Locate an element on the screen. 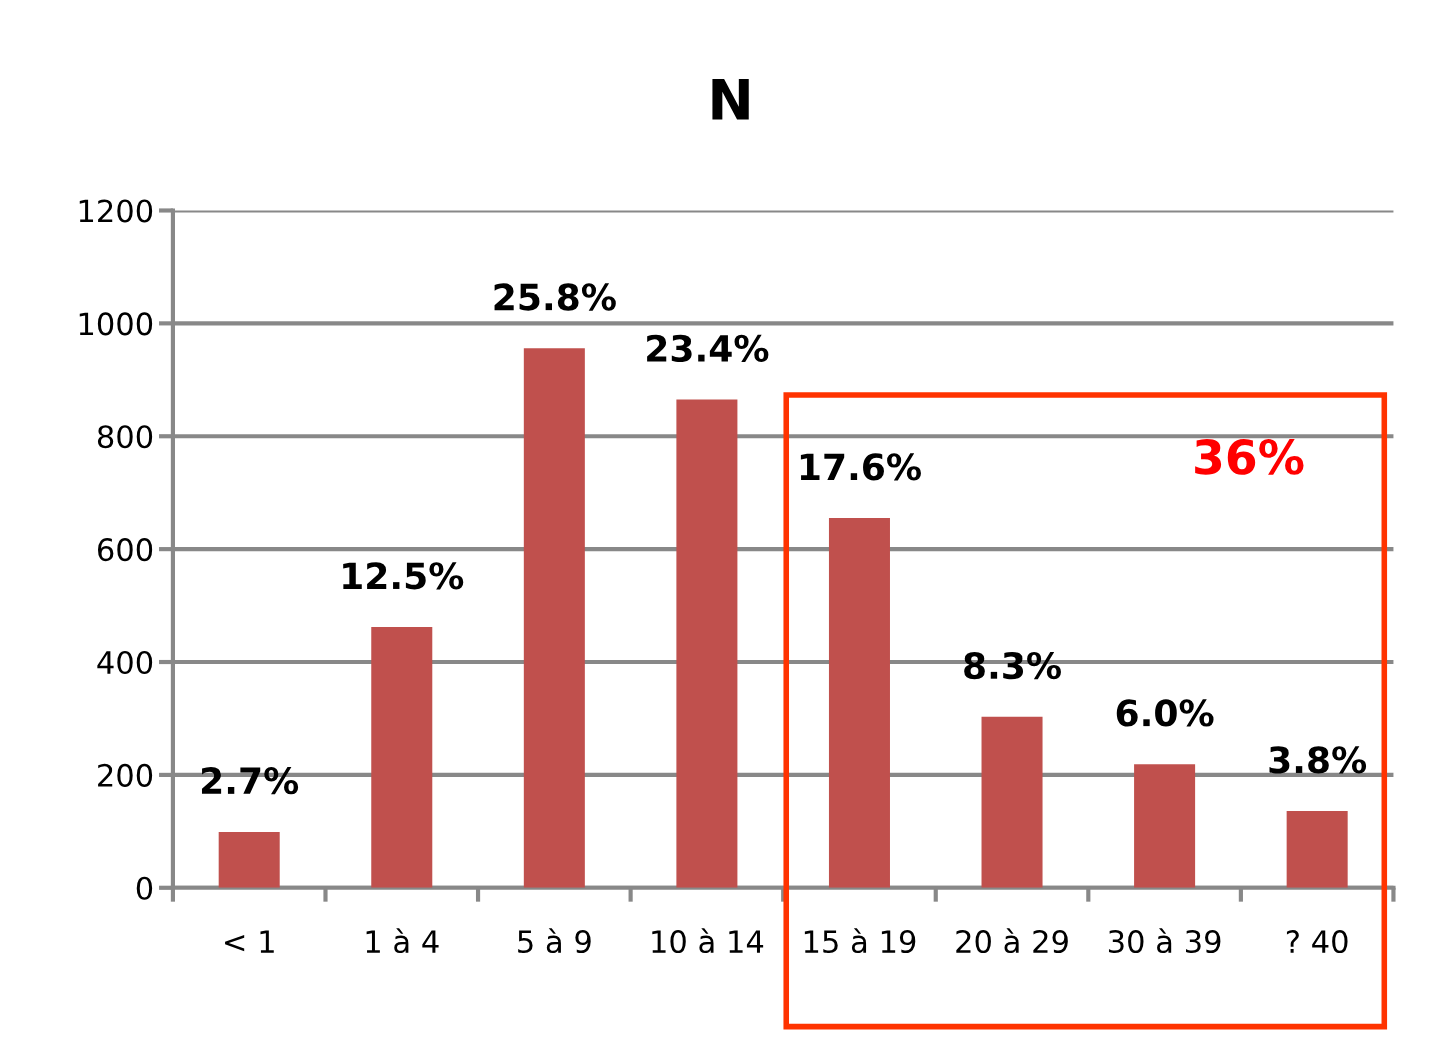 This screenshot has width=1441, height=1042. y-tick-label: 200 is located at coordinates (125, 775).